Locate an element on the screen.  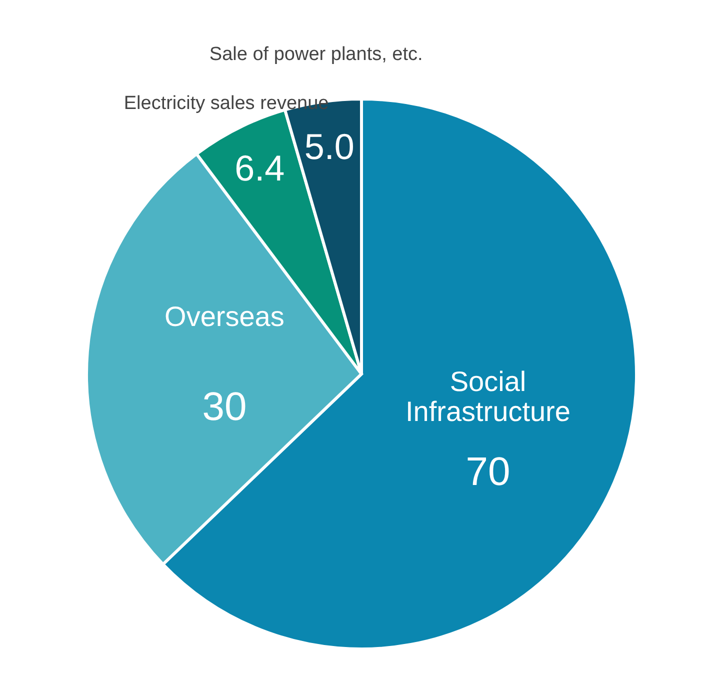
data-label: 5.0 is located at coordinates (329, 147).